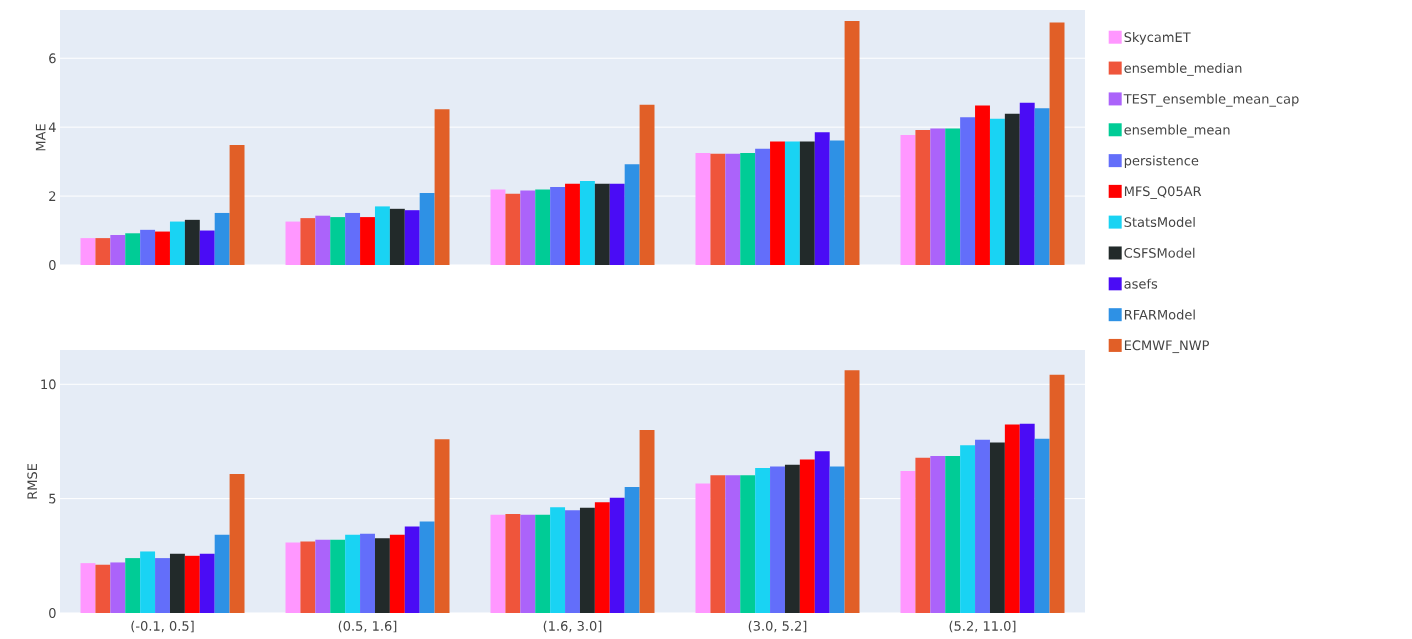 The image size is (1412, 639). I want to click on legend-label: ensemble_mean, so click(1177, 131).